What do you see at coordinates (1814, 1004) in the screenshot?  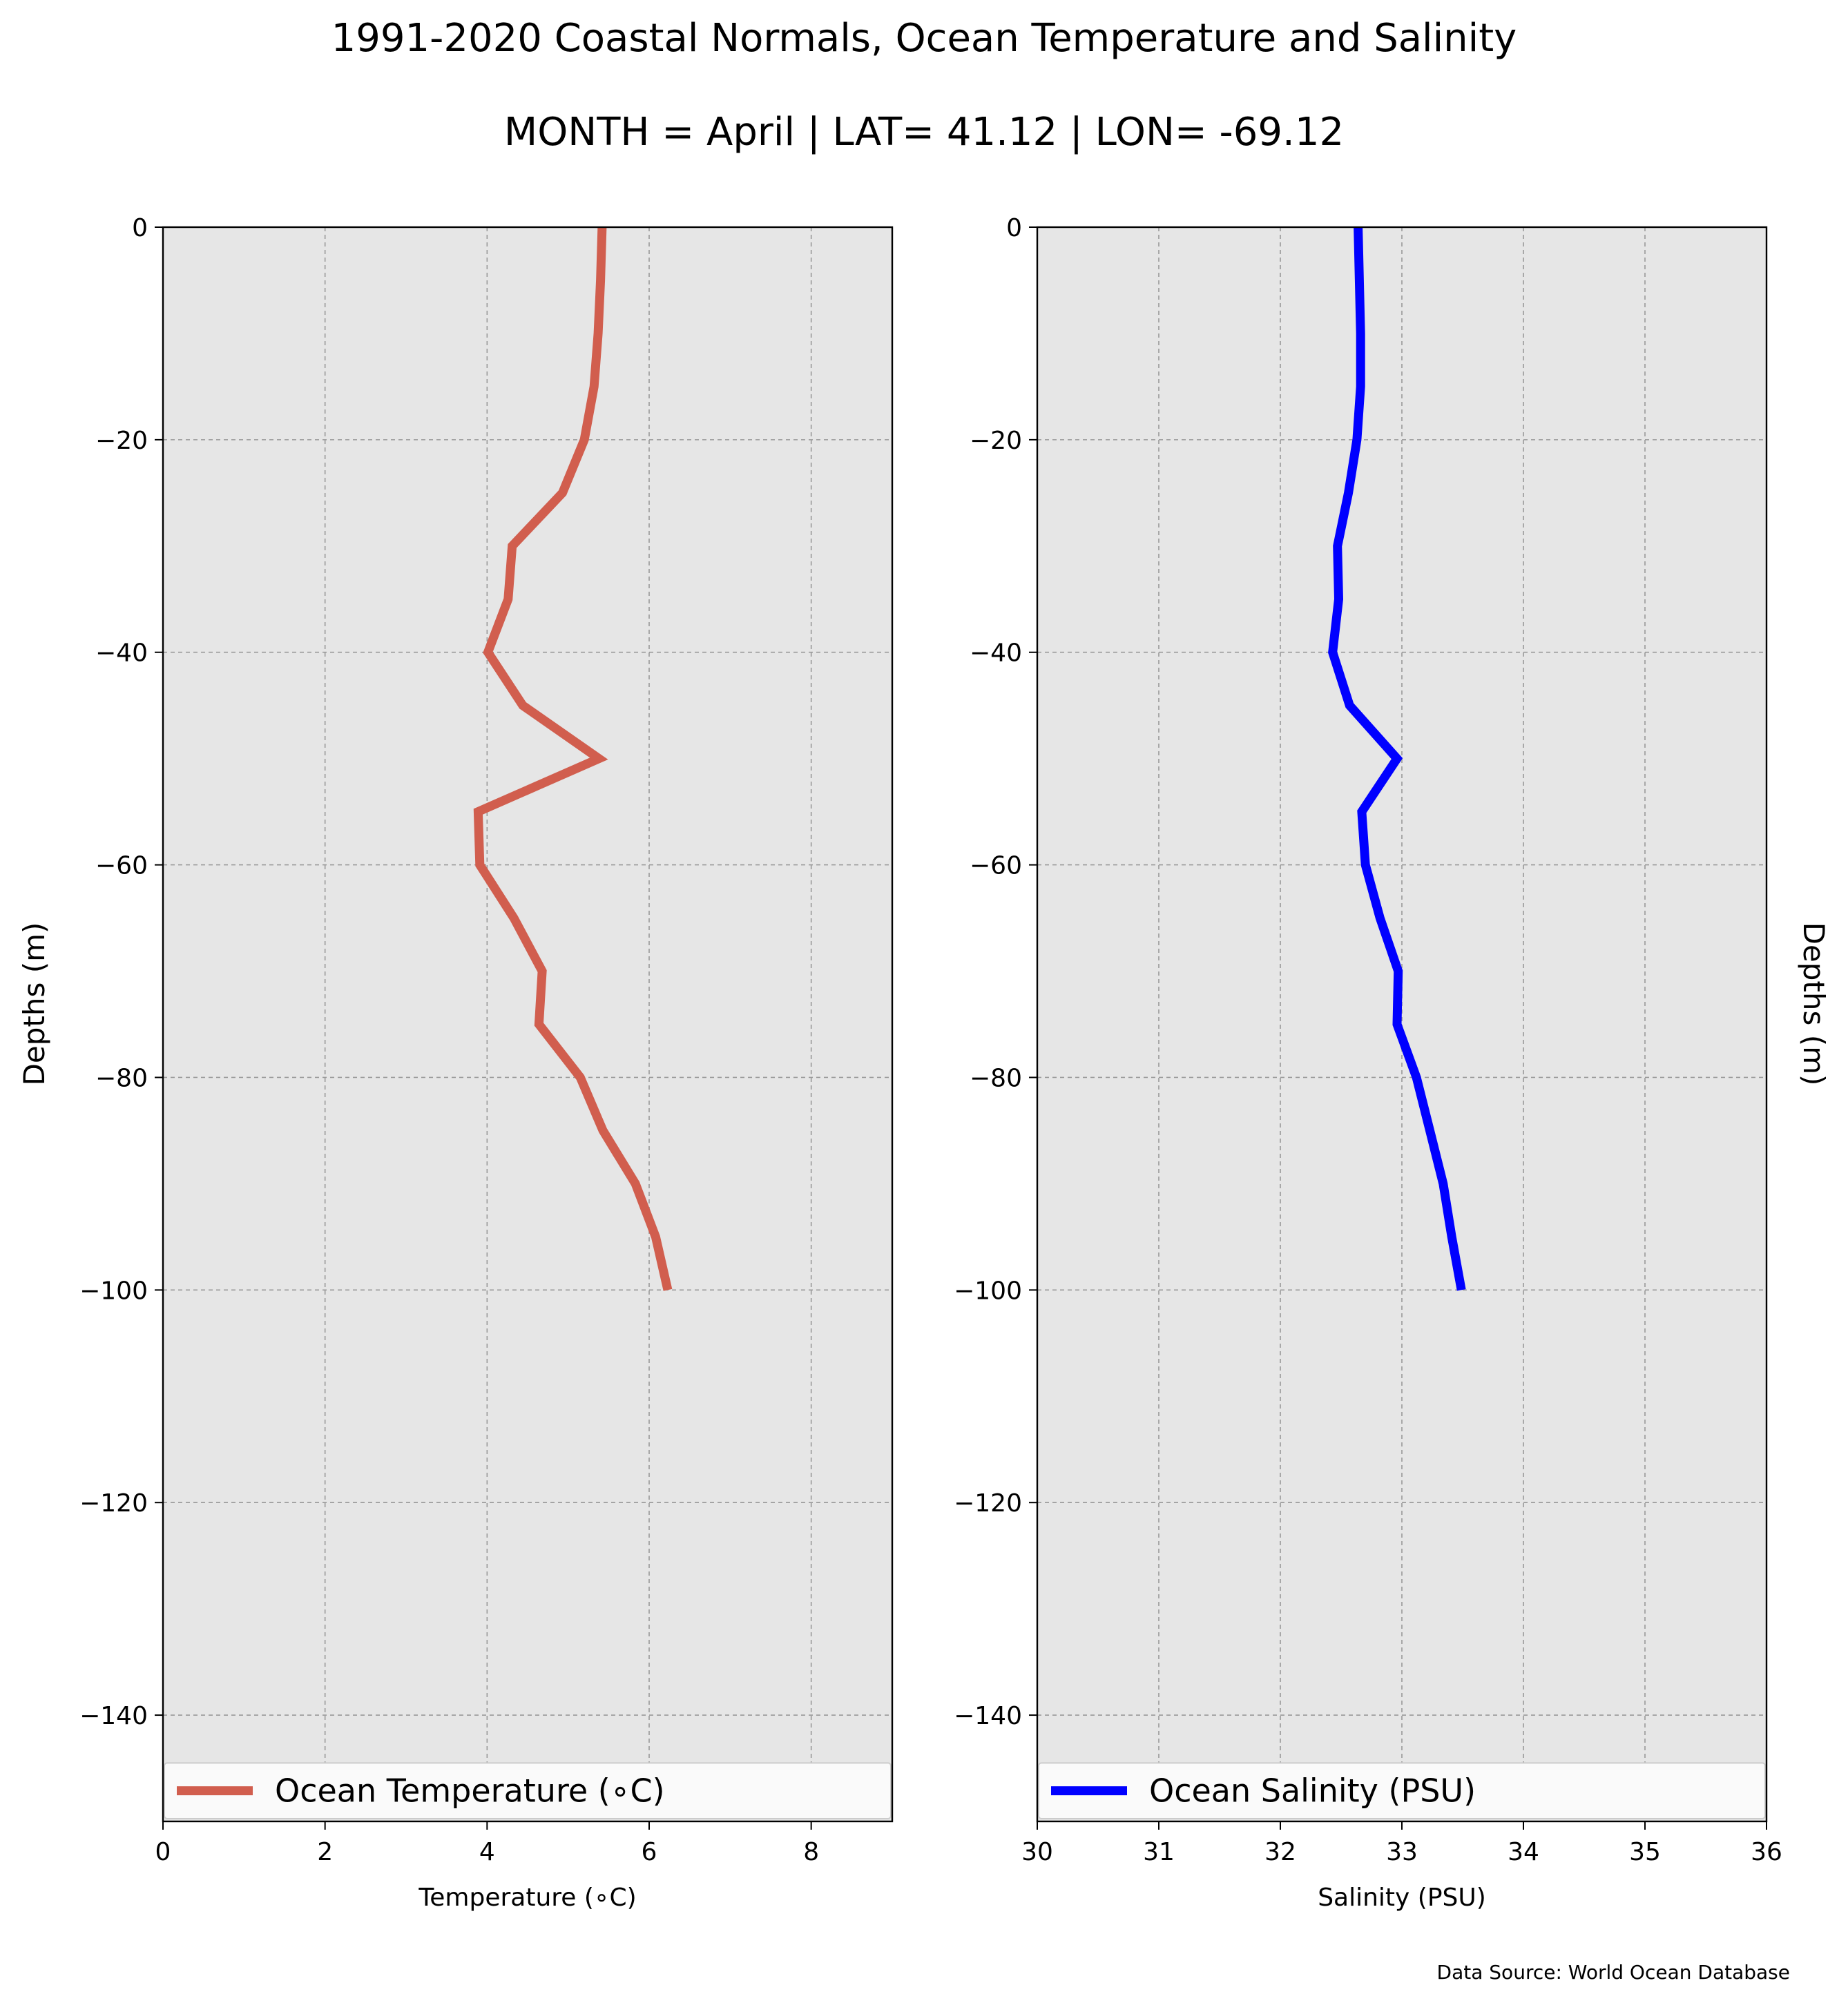 I see `right-y-axis-label: Depths (m)` at bounding box center [1814, 1004].